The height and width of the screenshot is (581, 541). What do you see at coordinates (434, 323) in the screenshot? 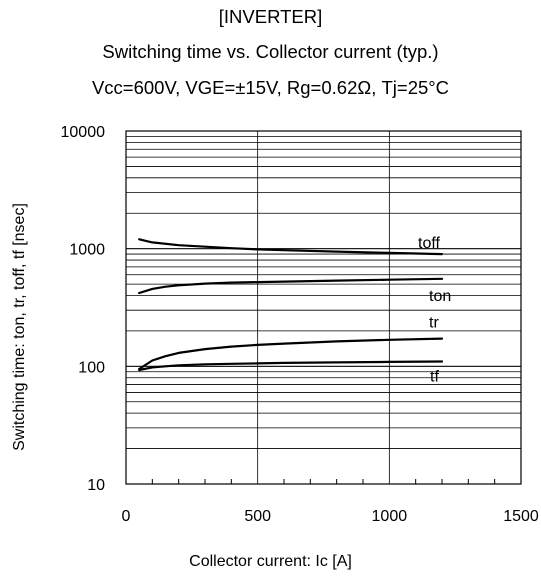
I see `series-label-tr: tr` at bounding box center [434, 323].